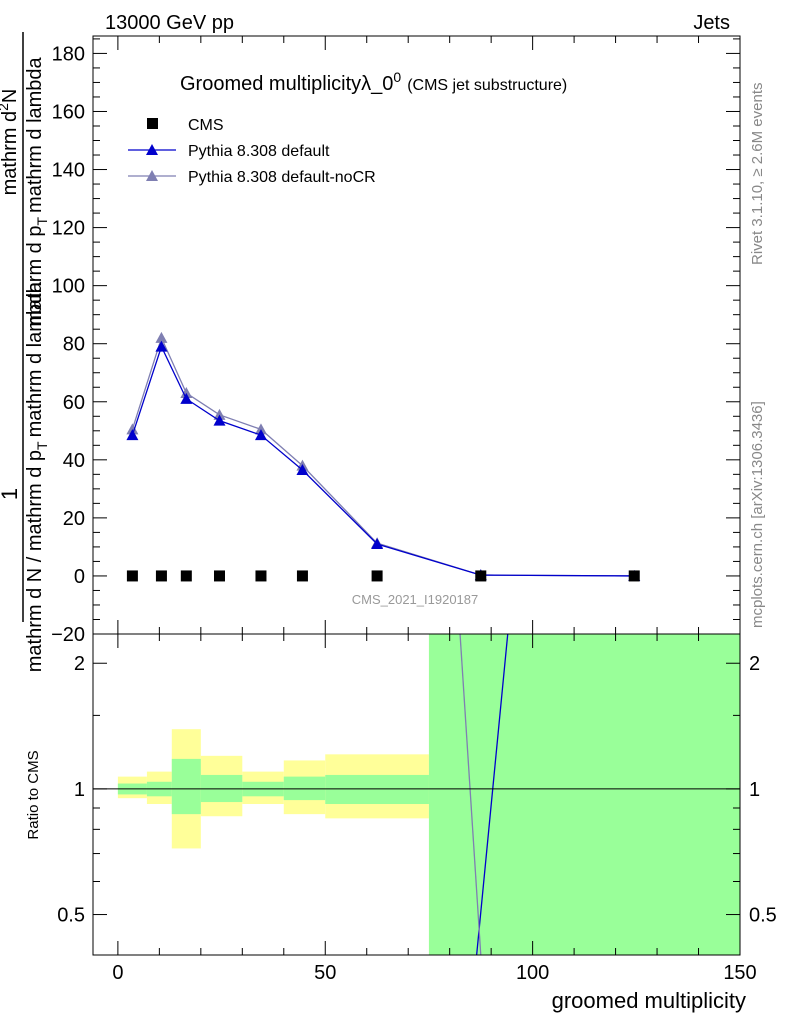  Describe the element at coordinates (325, 973) in the screenshot. I see `x-tick-label: 50` at that location.